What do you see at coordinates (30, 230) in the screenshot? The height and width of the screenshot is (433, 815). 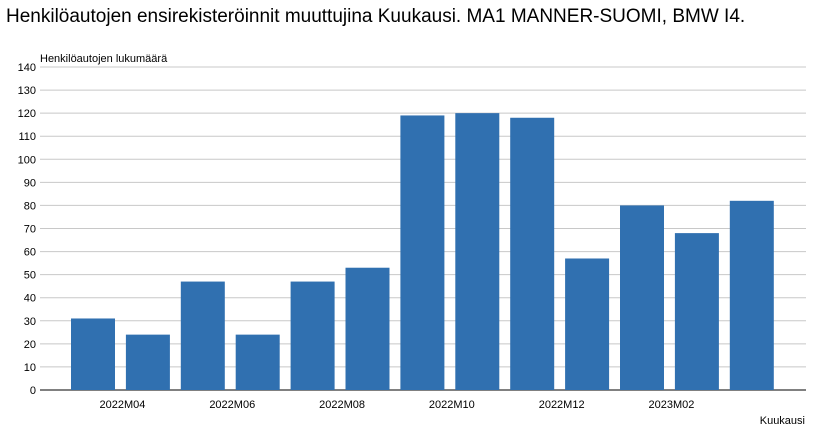 I see `y-tick-label: 70` at bounding box center [30, 230].